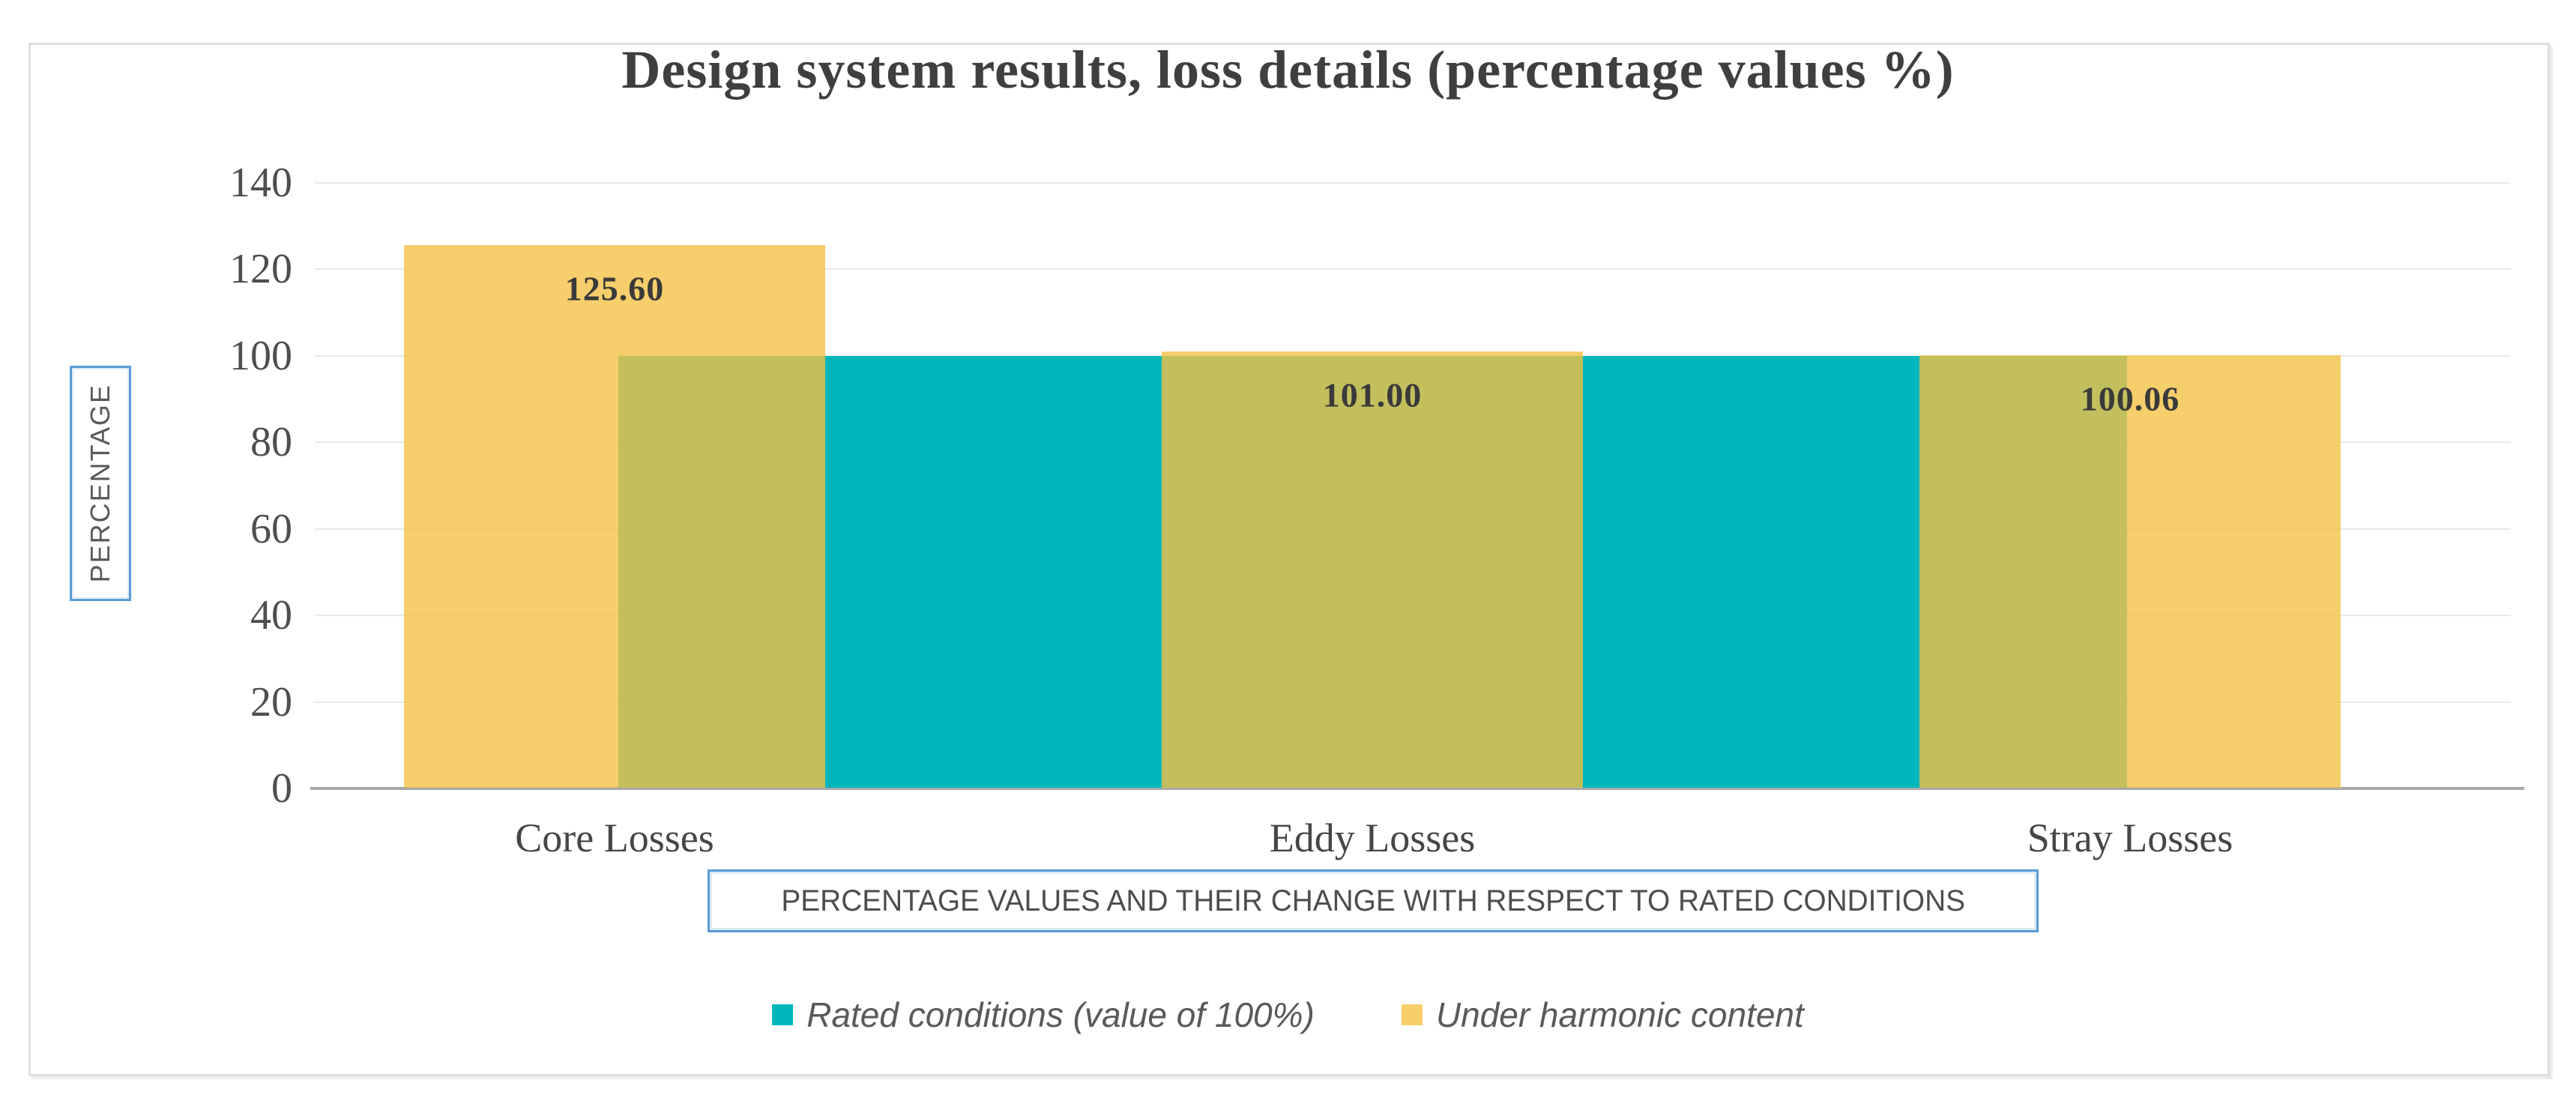 The height and width of the screenshot is (1104, 2576). What do you see at coordinates (1373, 569) in the screenshot?
I see `bar-under-harmonic-content-eddy-losses` at bounding box center [1373, 569].